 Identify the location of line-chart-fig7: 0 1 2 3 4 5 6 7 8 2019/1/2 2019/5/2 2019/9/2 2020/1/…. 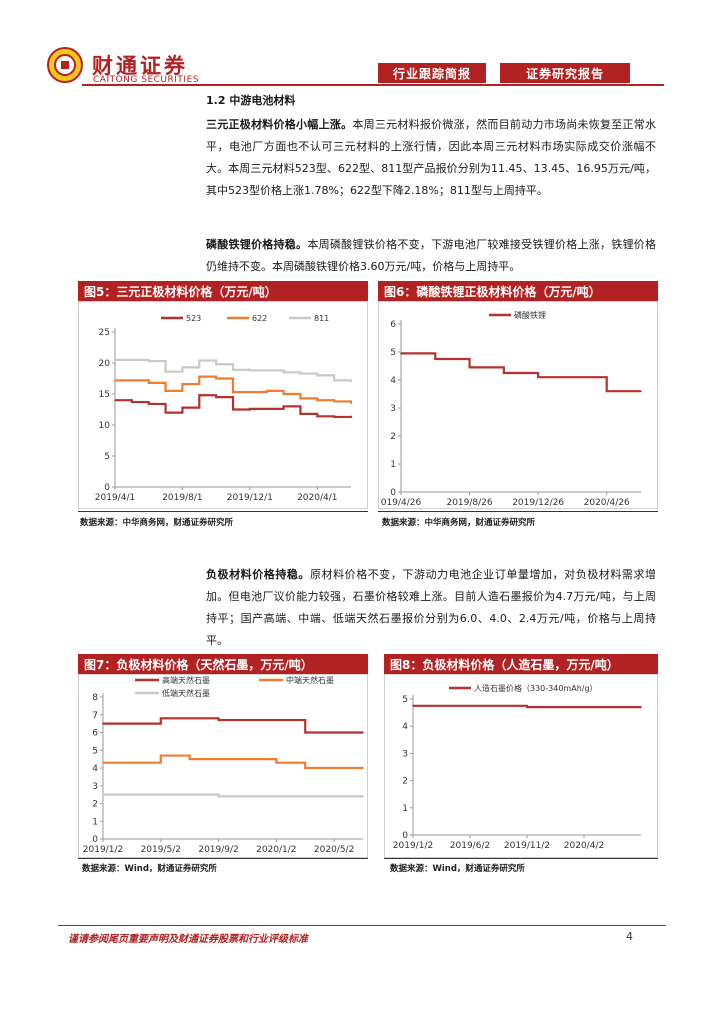
(223, 765).